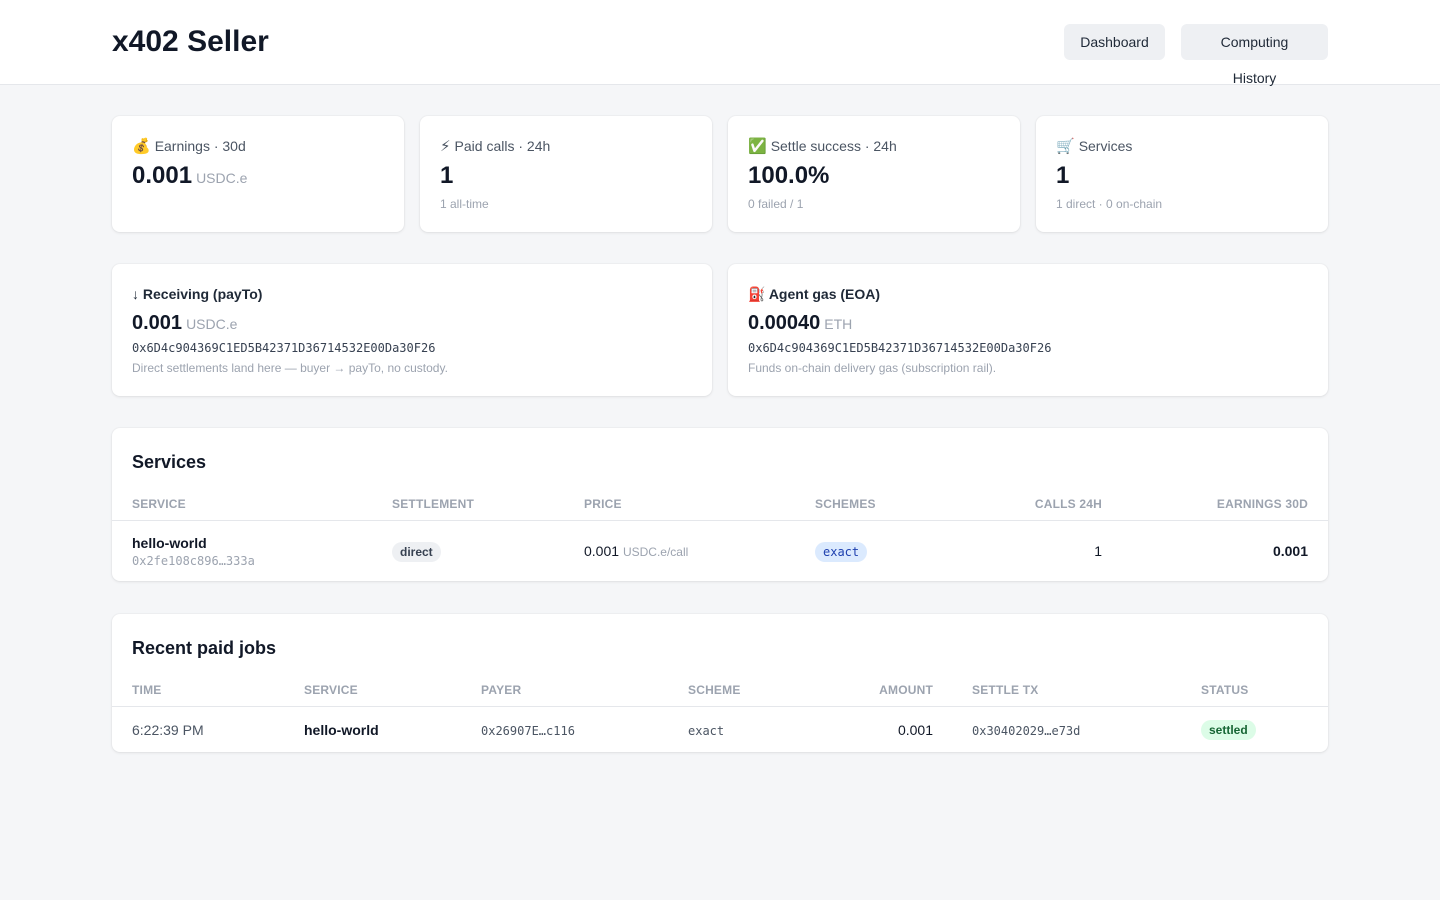 The image size is (1440, 900). Describe the element at coordinates (416, 552) in the screenshot. I see `settlement-badge: direct` at that location.